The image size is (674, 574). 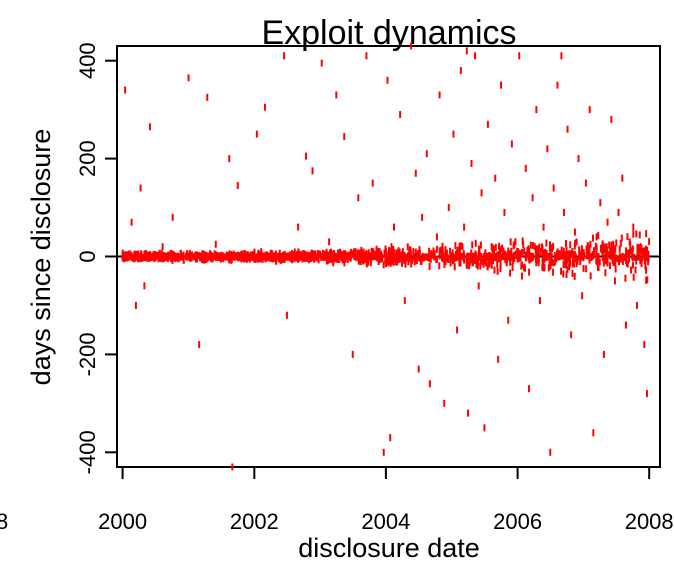 What do you see at coordinates (87, 354) in the screenshot?
I see `y-tick-label: -200` at bounding box center [87, 354].